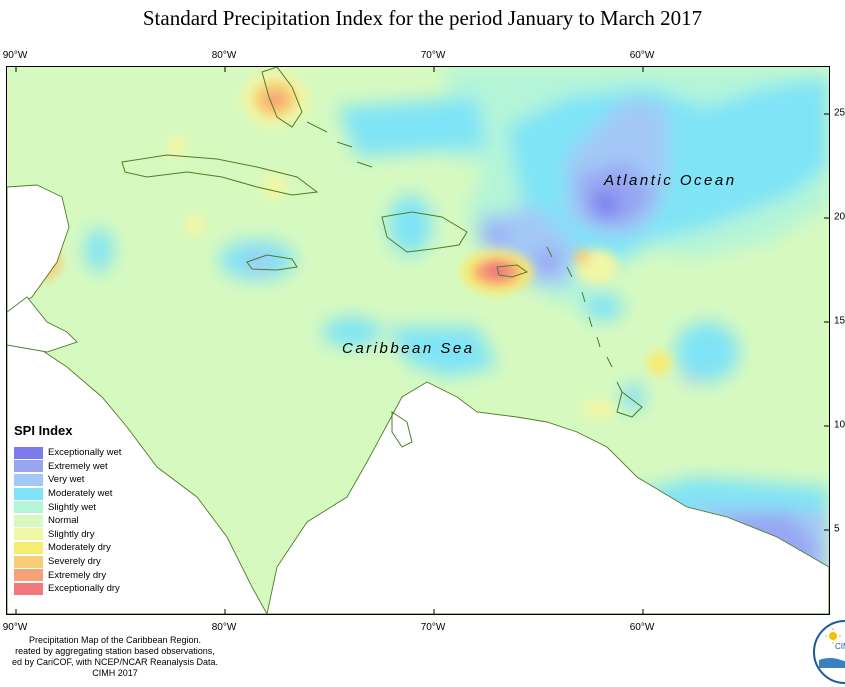 The image size is (845, 687). Describe the element at coordinates (89, 480) in the screenshot. I see `legend-item: Very wet` at that location.